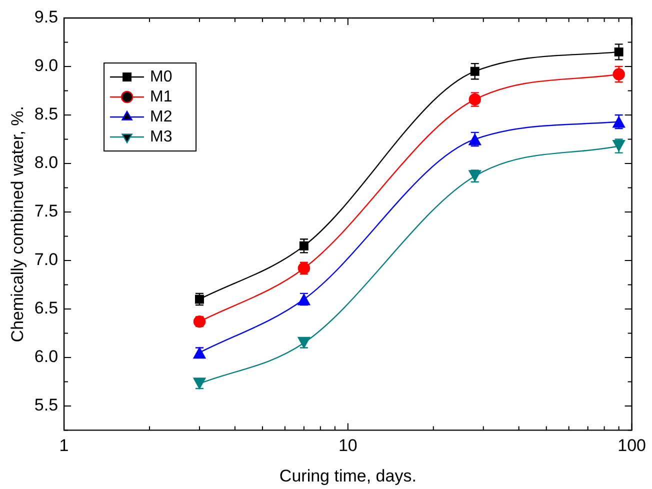 The width and height of the screenshot is (652, 489). I want to click on y-tick-label: 9.0, so click(46, 66).